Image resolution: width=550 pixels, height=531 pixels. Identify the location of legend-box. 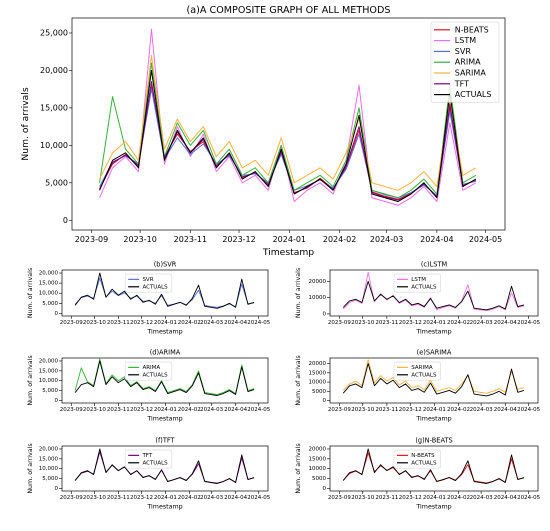
(148, 371).